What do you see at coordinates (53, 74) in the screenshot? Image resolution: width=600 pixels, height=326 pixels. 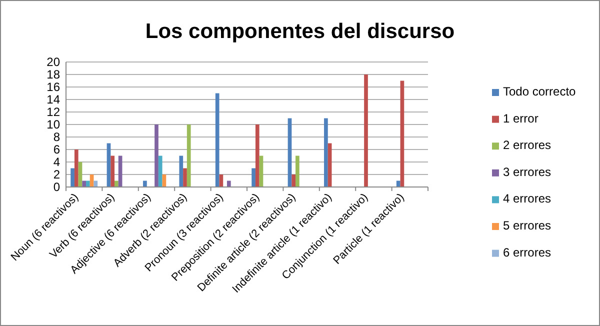 I see `y-tick-label: 18` at bounding box center [53, 74].